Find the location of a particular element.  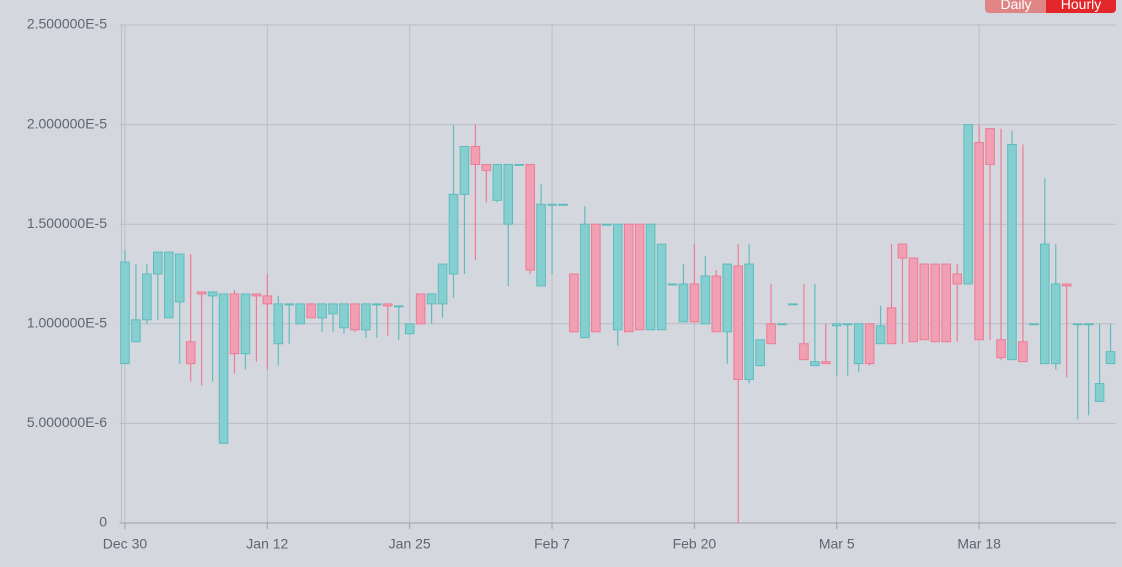

y-tick-label: 1.500000E-5 is located at coordinates (67, 223).